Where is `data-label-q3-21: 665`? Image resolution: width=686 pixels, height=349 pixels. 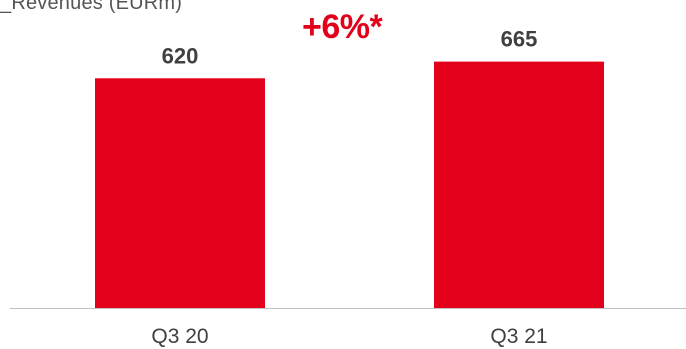 data-label-q3-21: 665 is located at coordinates (519, 39).